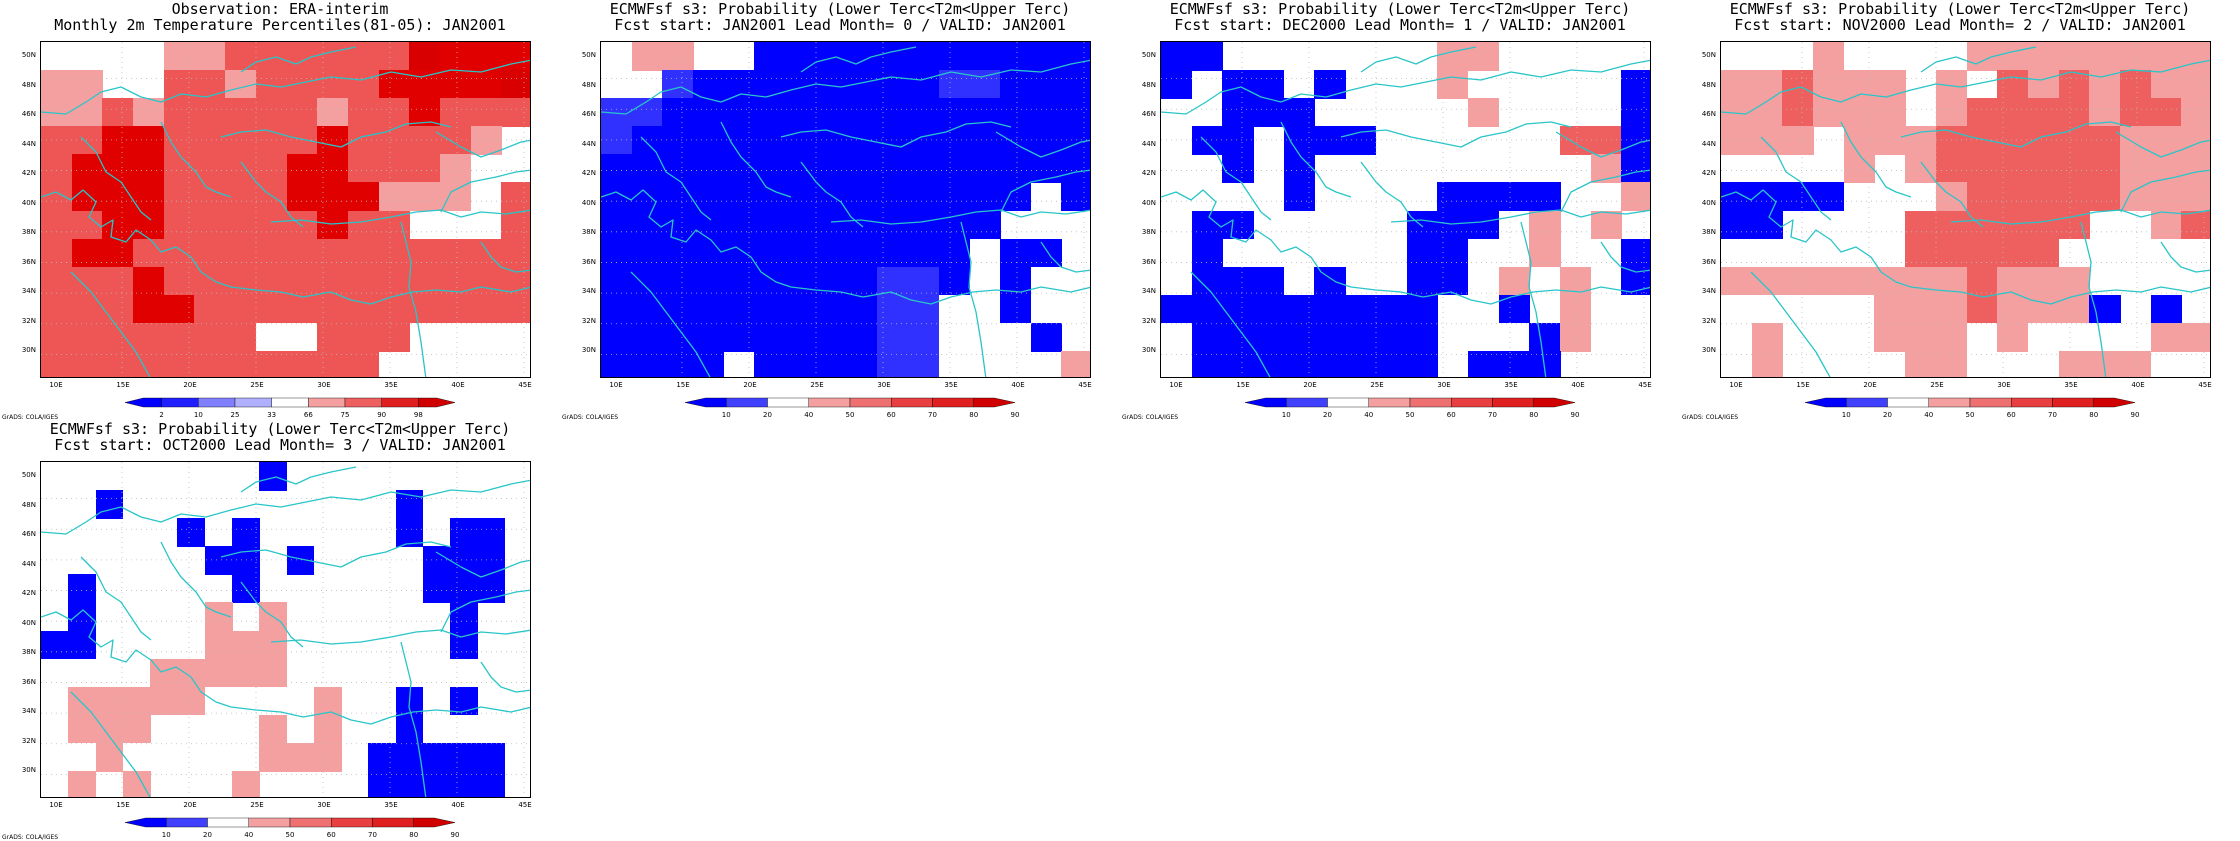 This screenshot has height=841, width=2240. I want to click on lat-tick-label: 48N, so click(588, 84).